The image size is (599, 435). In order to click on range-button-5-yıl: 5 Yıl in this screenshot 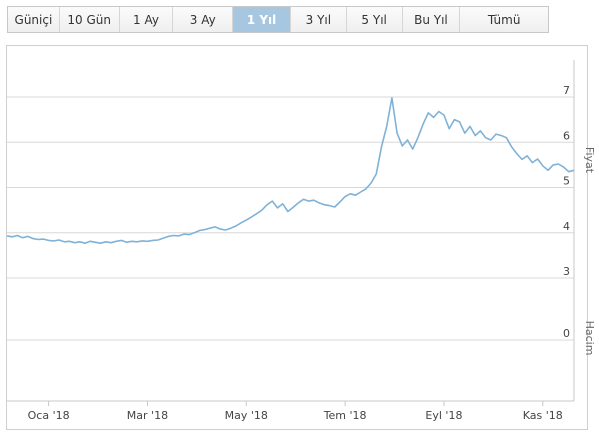, I will do `click(374, 19)`.